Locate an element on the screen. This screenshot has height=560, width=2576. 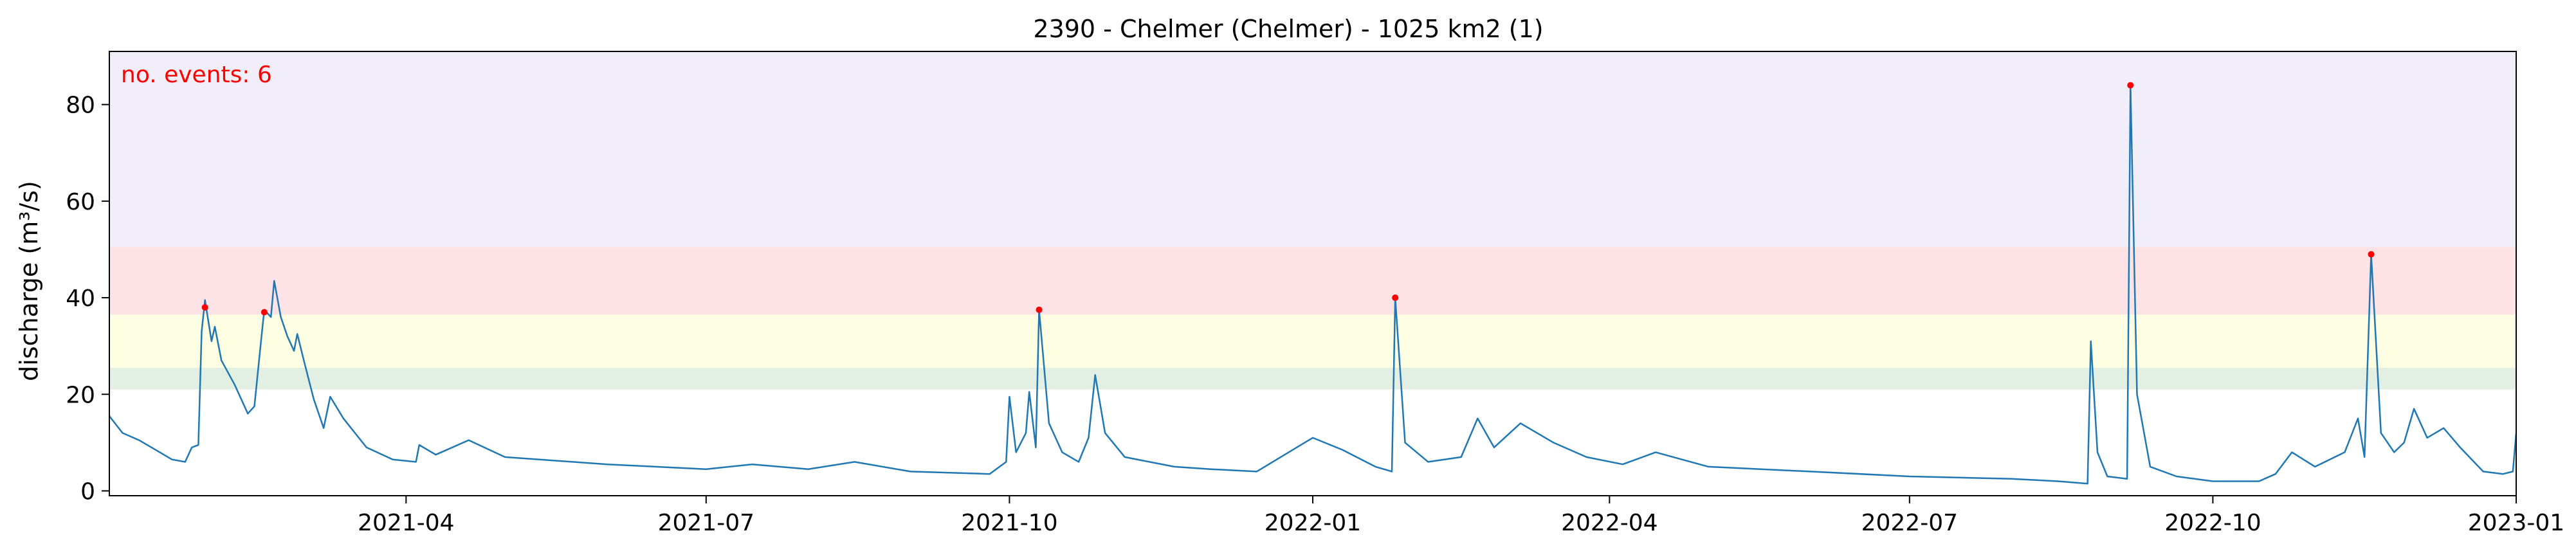
y-axis-label: discharge (m³/s) is located at coordinates (29, 281).